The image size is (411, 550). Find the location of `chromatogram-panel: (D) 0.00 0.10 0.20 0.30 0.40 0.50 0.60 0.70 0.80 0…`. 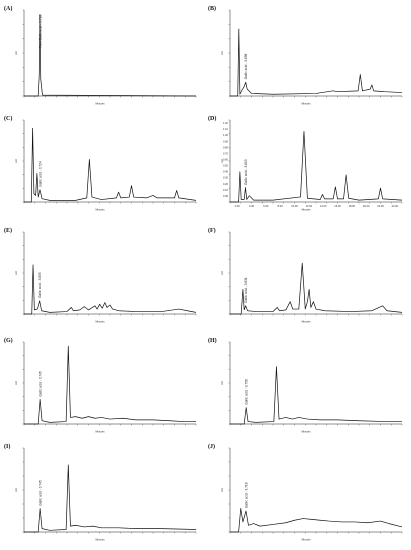

chromatogram-panel: (D) 0.00 0.10 0.20 0.30 0.40 0.50 0.60 0.70 0.80 0… is located at coordinates (305, 163).